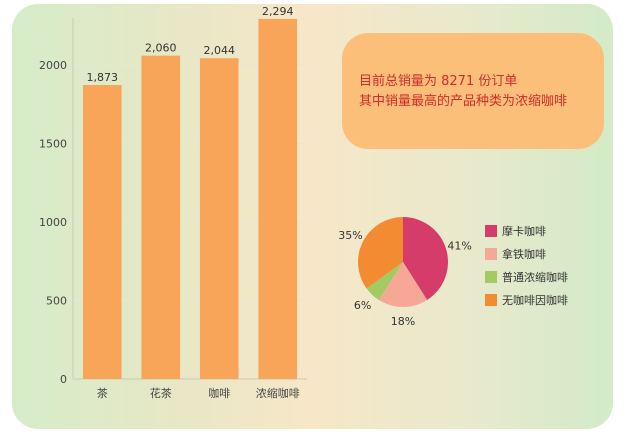 The height and width of the screenshot is (437, 632). What do you see at coordinates (535, 300) in the screenshot?
I see `legend-label: 无咖啡因咖啡` at bounding box center [535, 300].